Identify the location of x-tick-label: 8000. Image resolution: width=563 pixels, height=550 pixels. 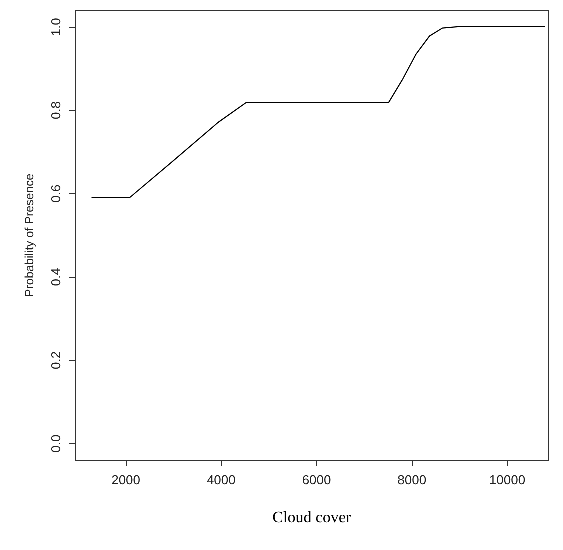
(412, 480).